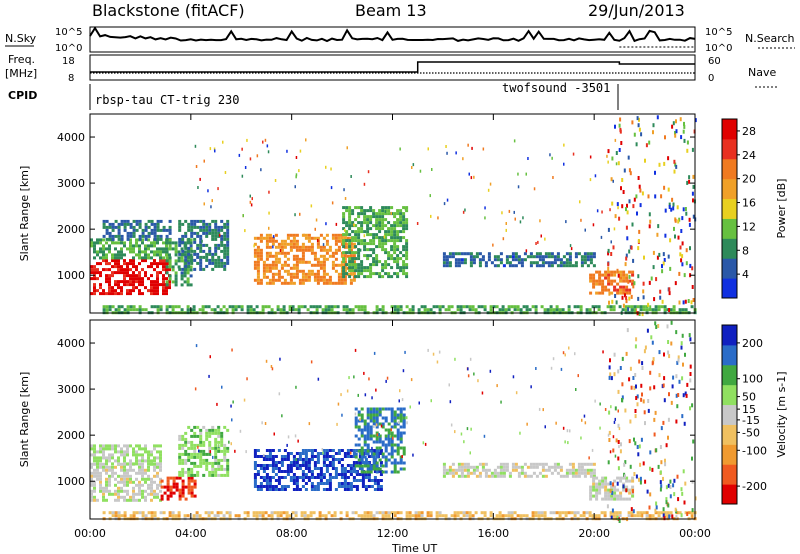  What do you see at coordinates (68, 48) in the screenshot?
I see `noise-tick-low-left: 10^0` at bounding box center [68, 48].